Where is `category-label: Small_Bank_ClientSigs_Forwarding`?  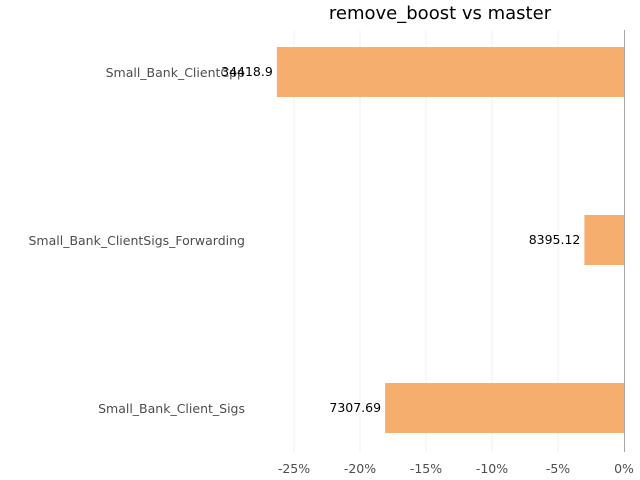 category-label: Small_Bank_ClientSigs_Forwarding is located at coordinates (136, 240).